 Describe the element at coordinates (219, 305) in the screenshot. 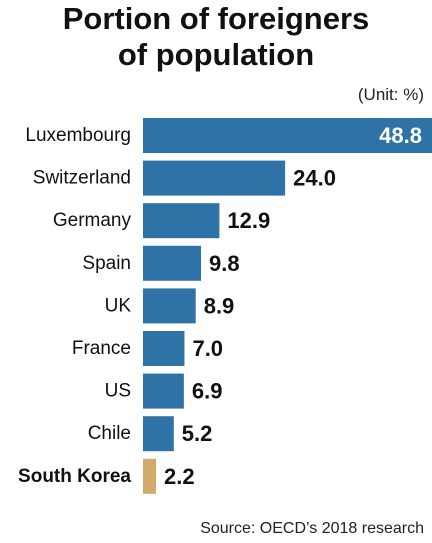

I see `value-label-uk: 8.9` at that location.